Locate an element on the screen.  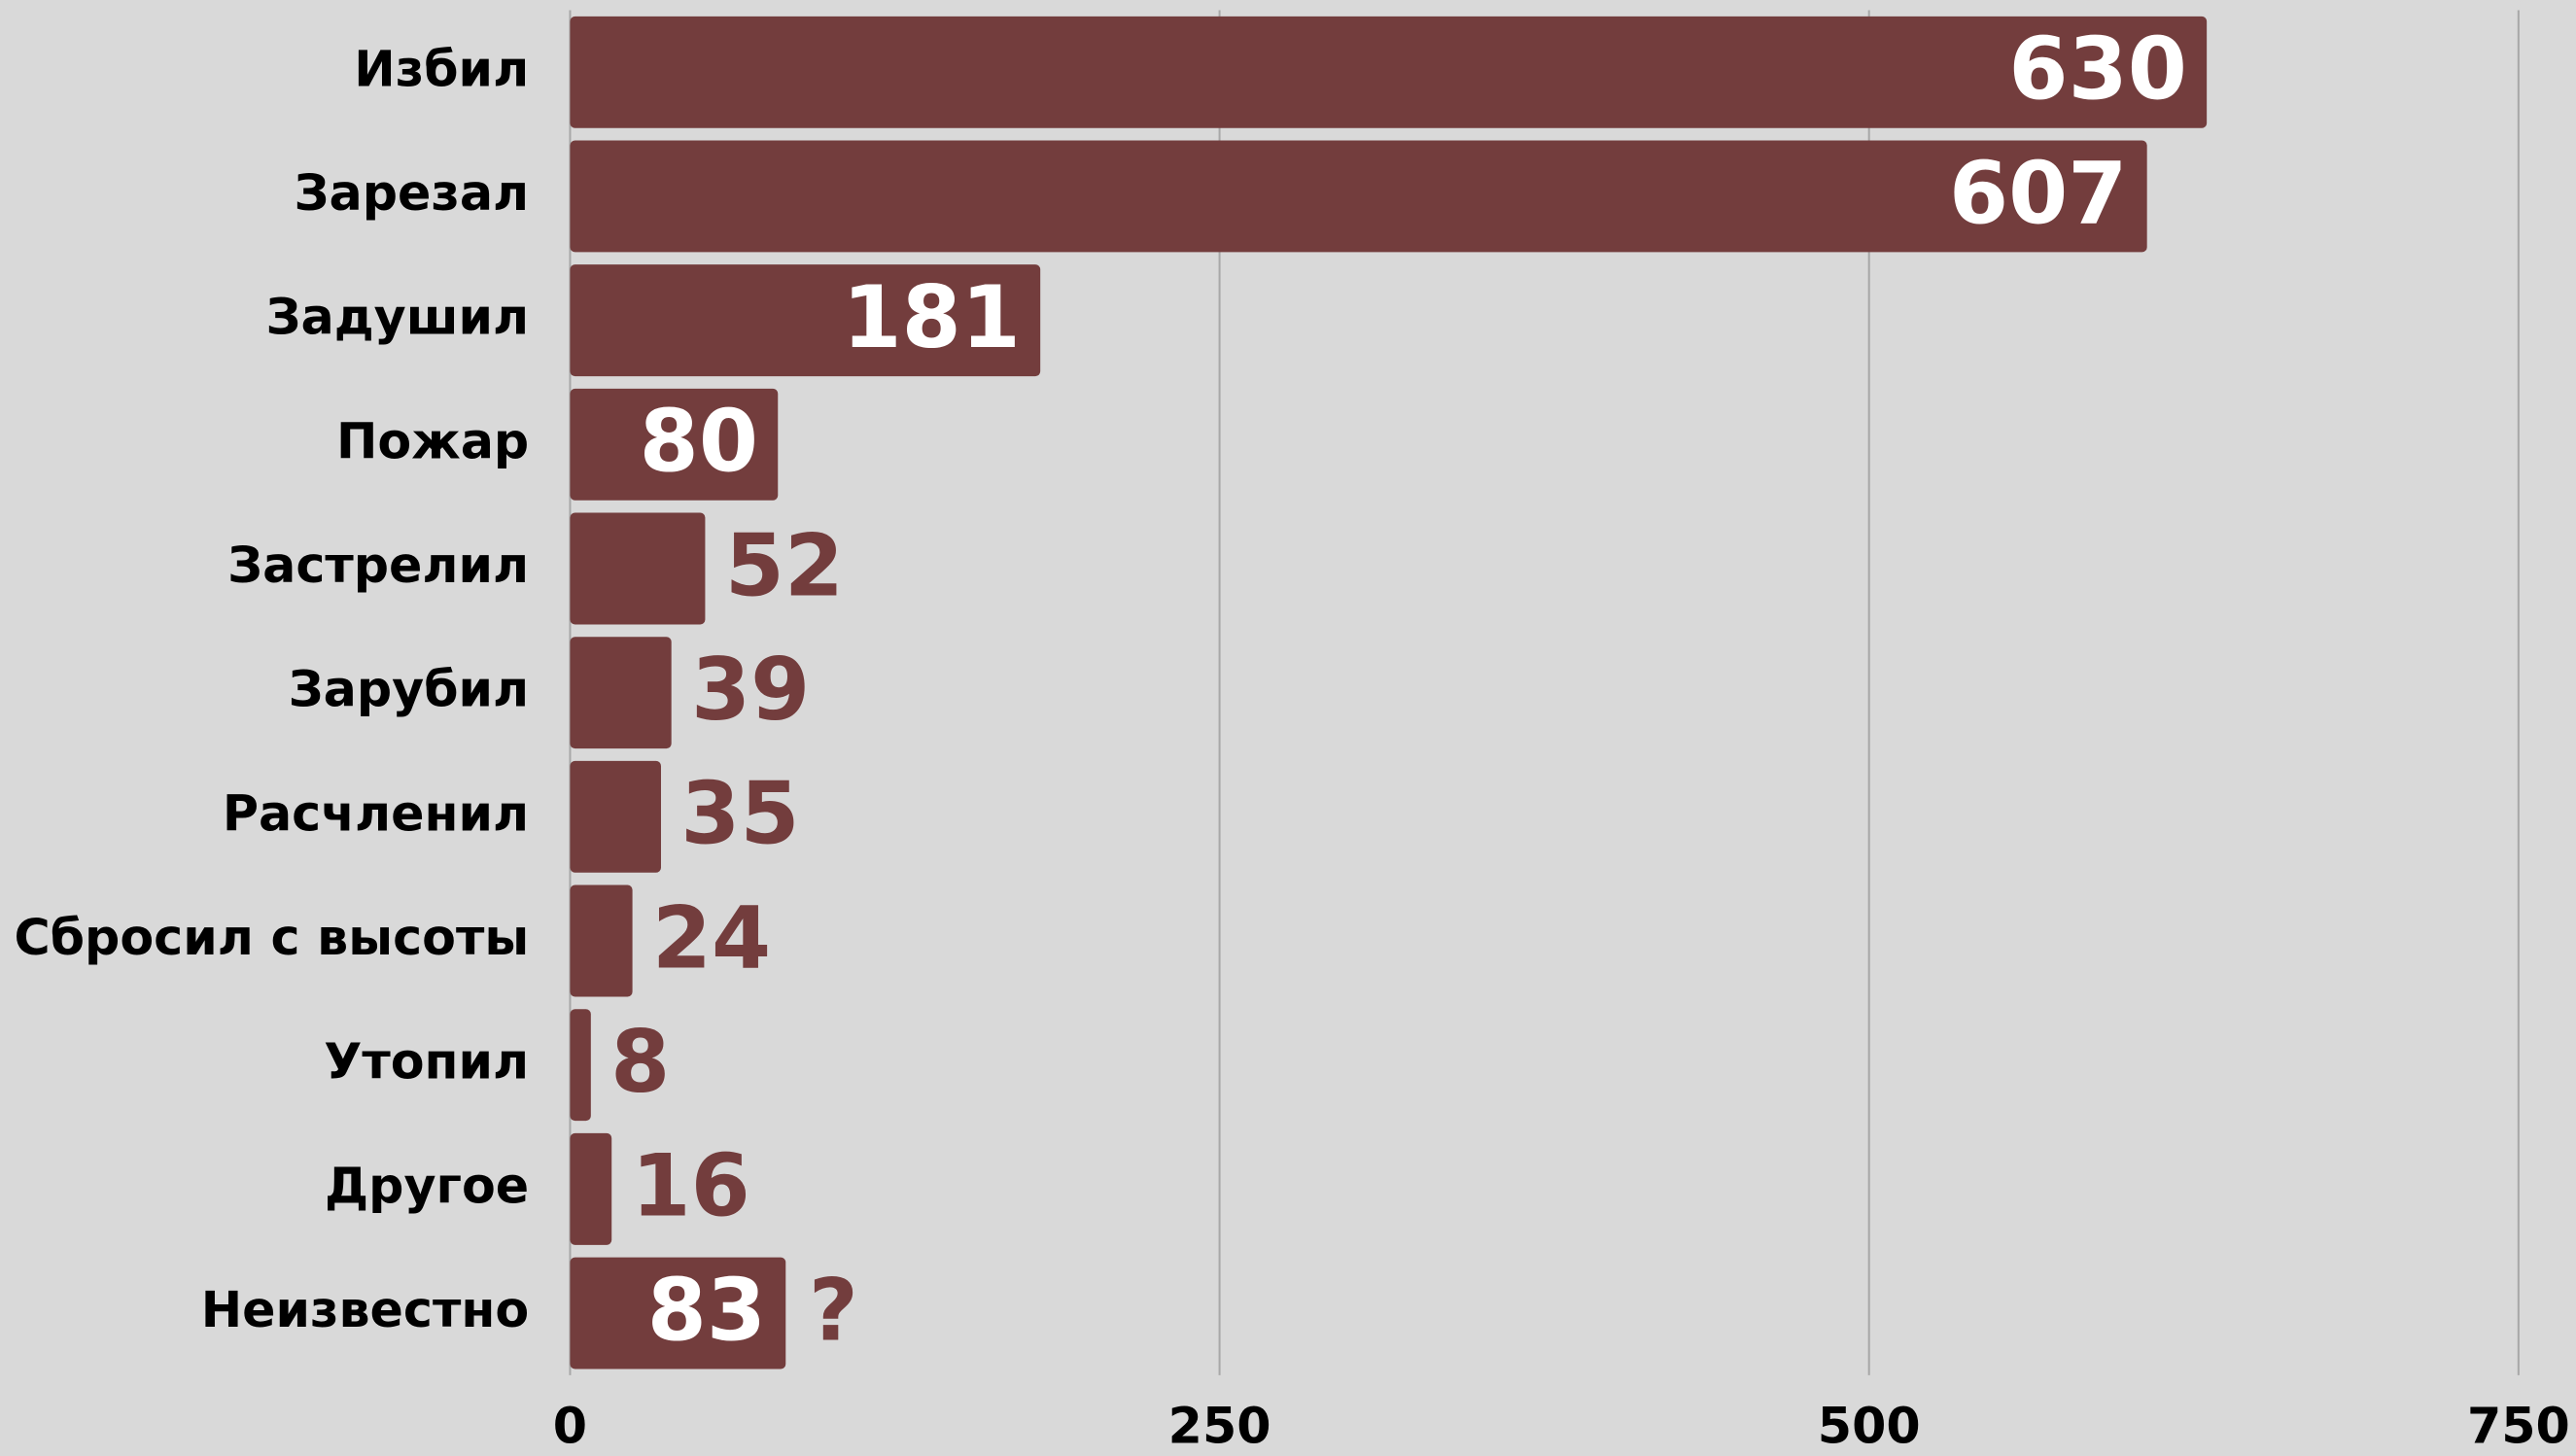
y-tick-label: Задушил is located at coordinates (398, 317).